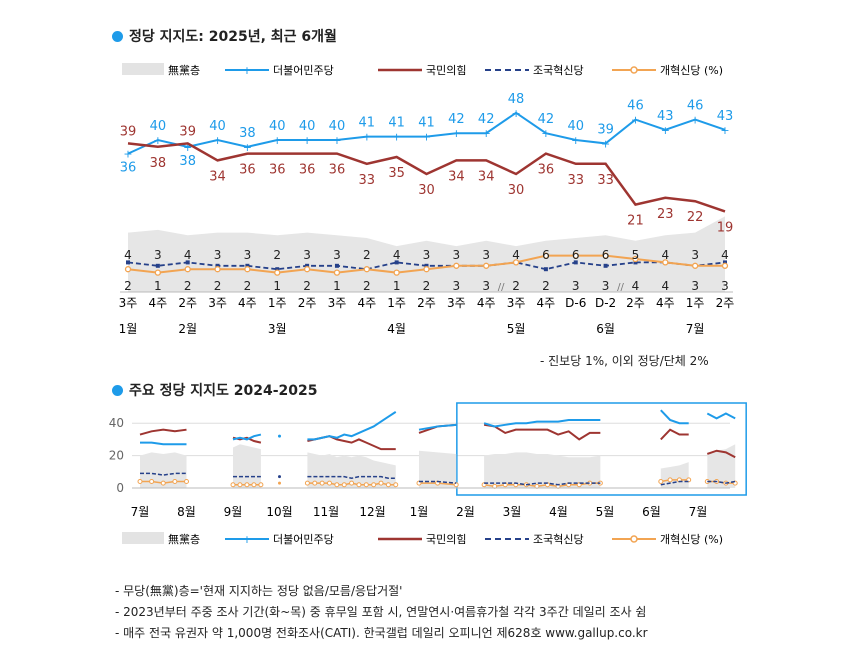 Image resolution: width=860 pixels, height=672 pixels. I want to click on data-label-rebuild: 2, so click(277, 255).